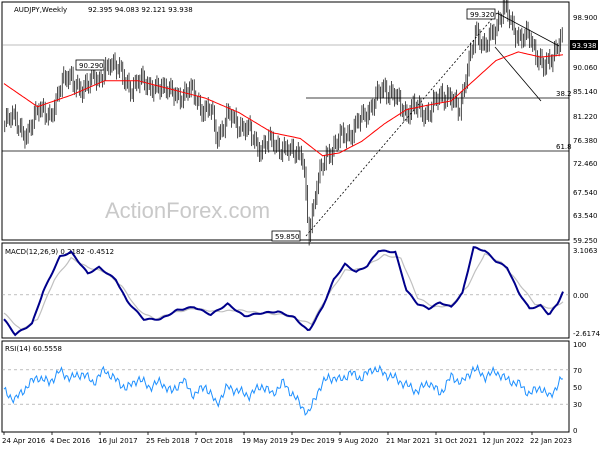 The width and height of the screenshot is (600, 450). What do you see at coordinates (577, 405) in the screenshot?
I see `rsi-tick-label: 30` at bounding box center [577, 405].